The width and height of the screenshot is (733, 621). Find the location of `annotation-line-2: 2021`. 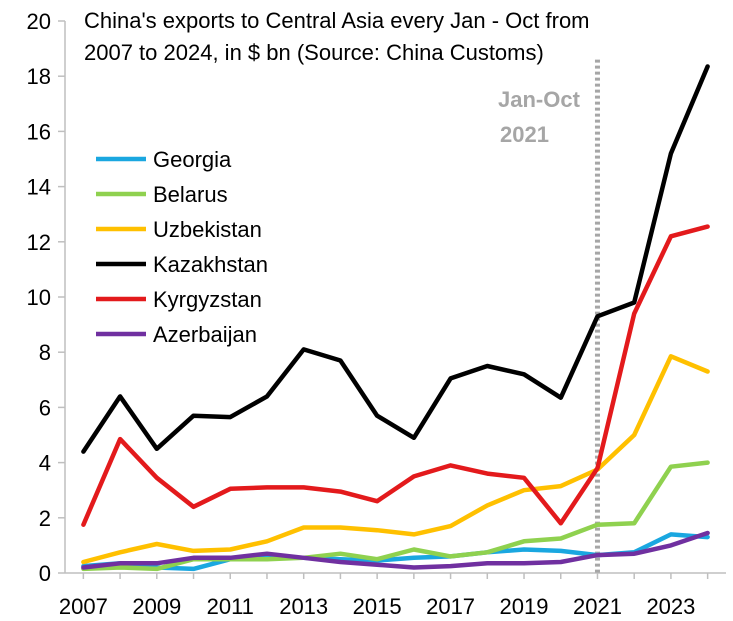

annotation-line-2: 2021 is located at coordinates (524, 134).